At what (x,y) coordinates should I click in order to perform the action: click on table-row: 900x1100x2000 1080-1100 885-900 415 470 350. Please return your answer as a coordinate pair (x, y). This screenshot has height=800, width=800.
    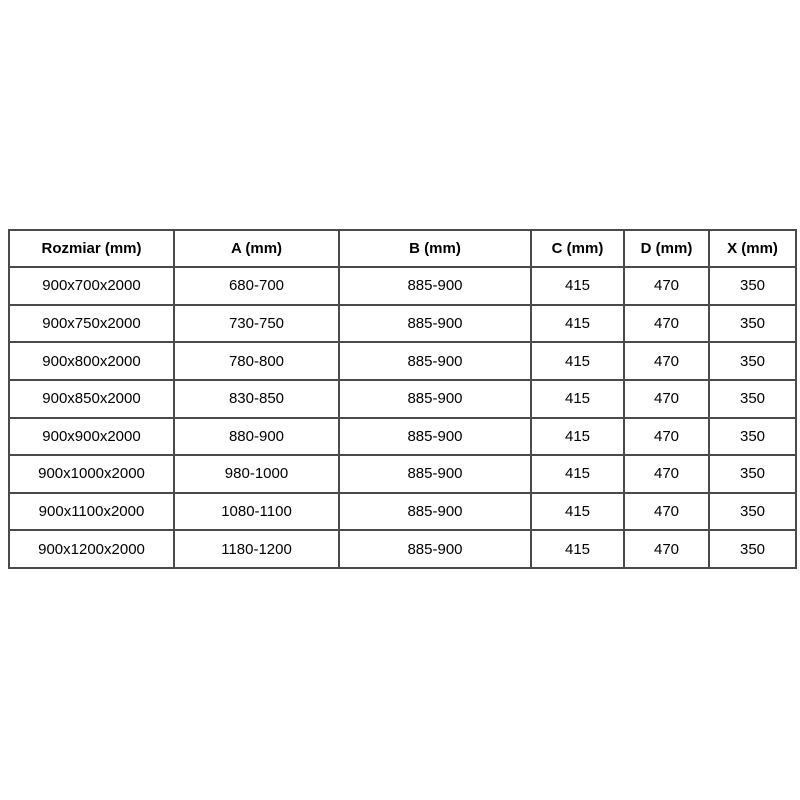
    Looking at the image, I should click on (402, 511).